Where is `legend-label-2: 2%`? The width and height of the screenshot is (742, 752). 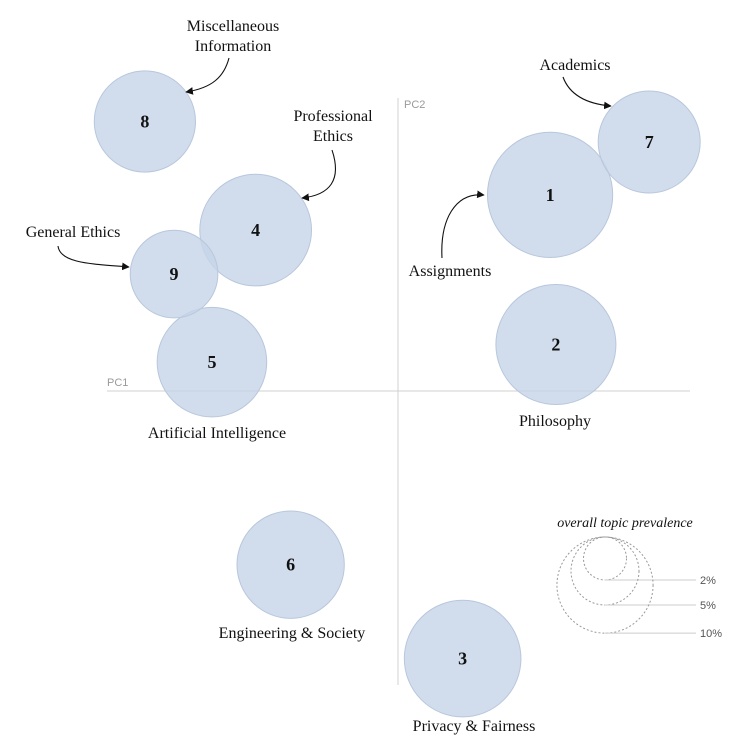 legend-label-2: 2% is located at coordinates (708, 581).